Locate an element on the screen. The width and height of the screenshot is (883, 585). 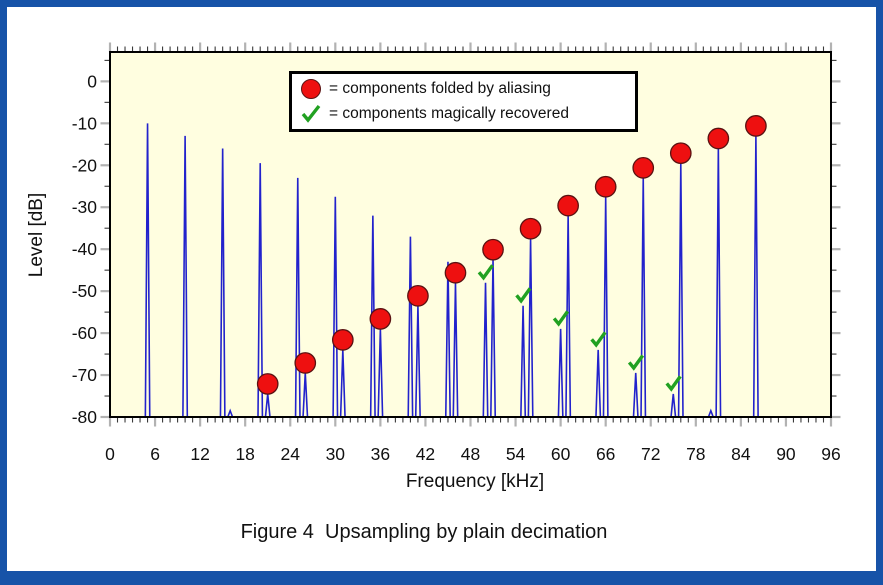
x-tick-label: 24 is located at coordinates (291, 454).